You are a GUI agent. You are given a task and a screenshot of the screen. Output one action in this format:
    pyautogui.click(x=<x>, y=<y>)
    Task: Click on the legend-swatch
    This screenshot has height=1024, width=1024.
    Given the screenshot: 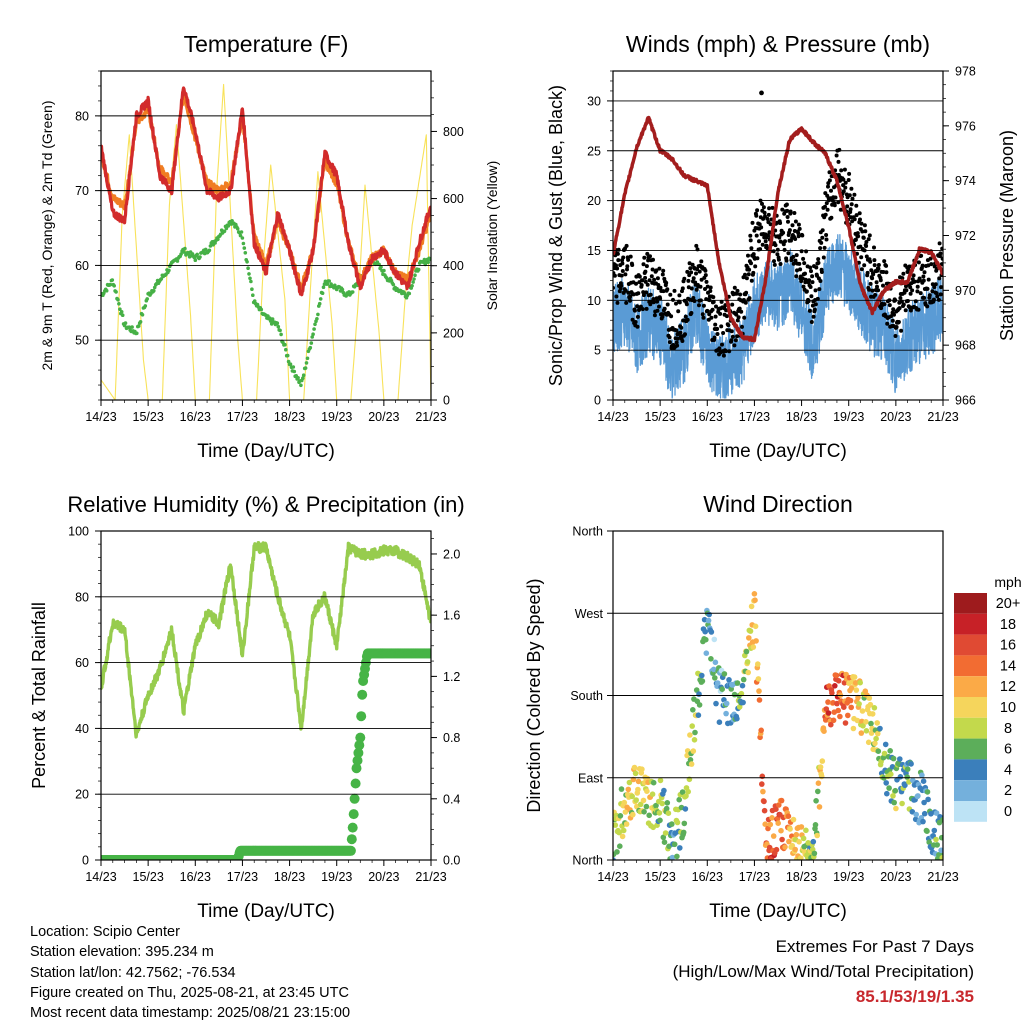 What is the action you would take?
    pyautogui.click(x=970, y=707)
    